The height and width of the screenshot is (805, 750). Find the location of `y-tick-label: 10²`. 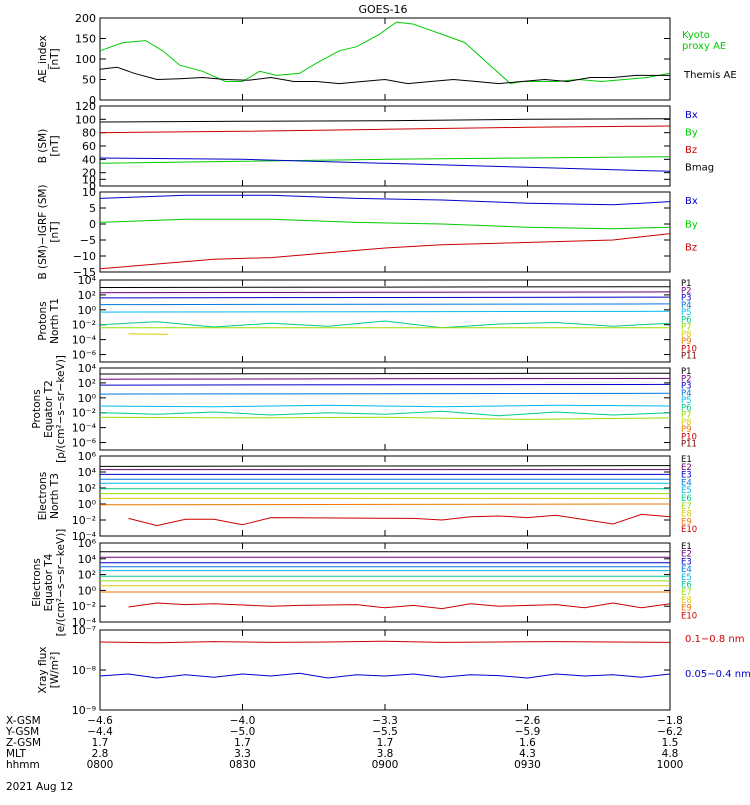

y-tick-label: 10² is located at coordinates (87, 575).